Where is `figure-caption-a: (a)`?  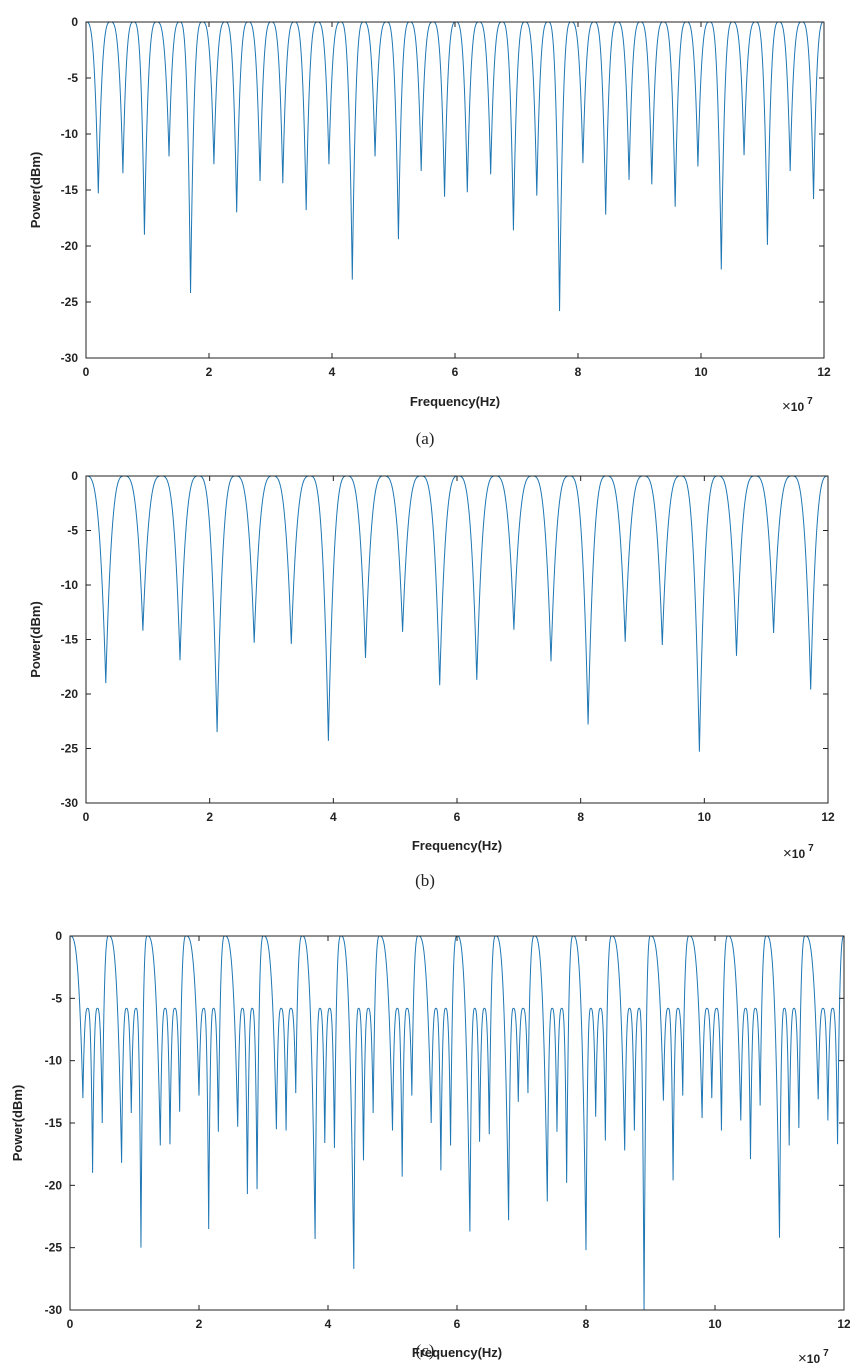 figure-caption-a: (a) is located at coordinates (425, 438).